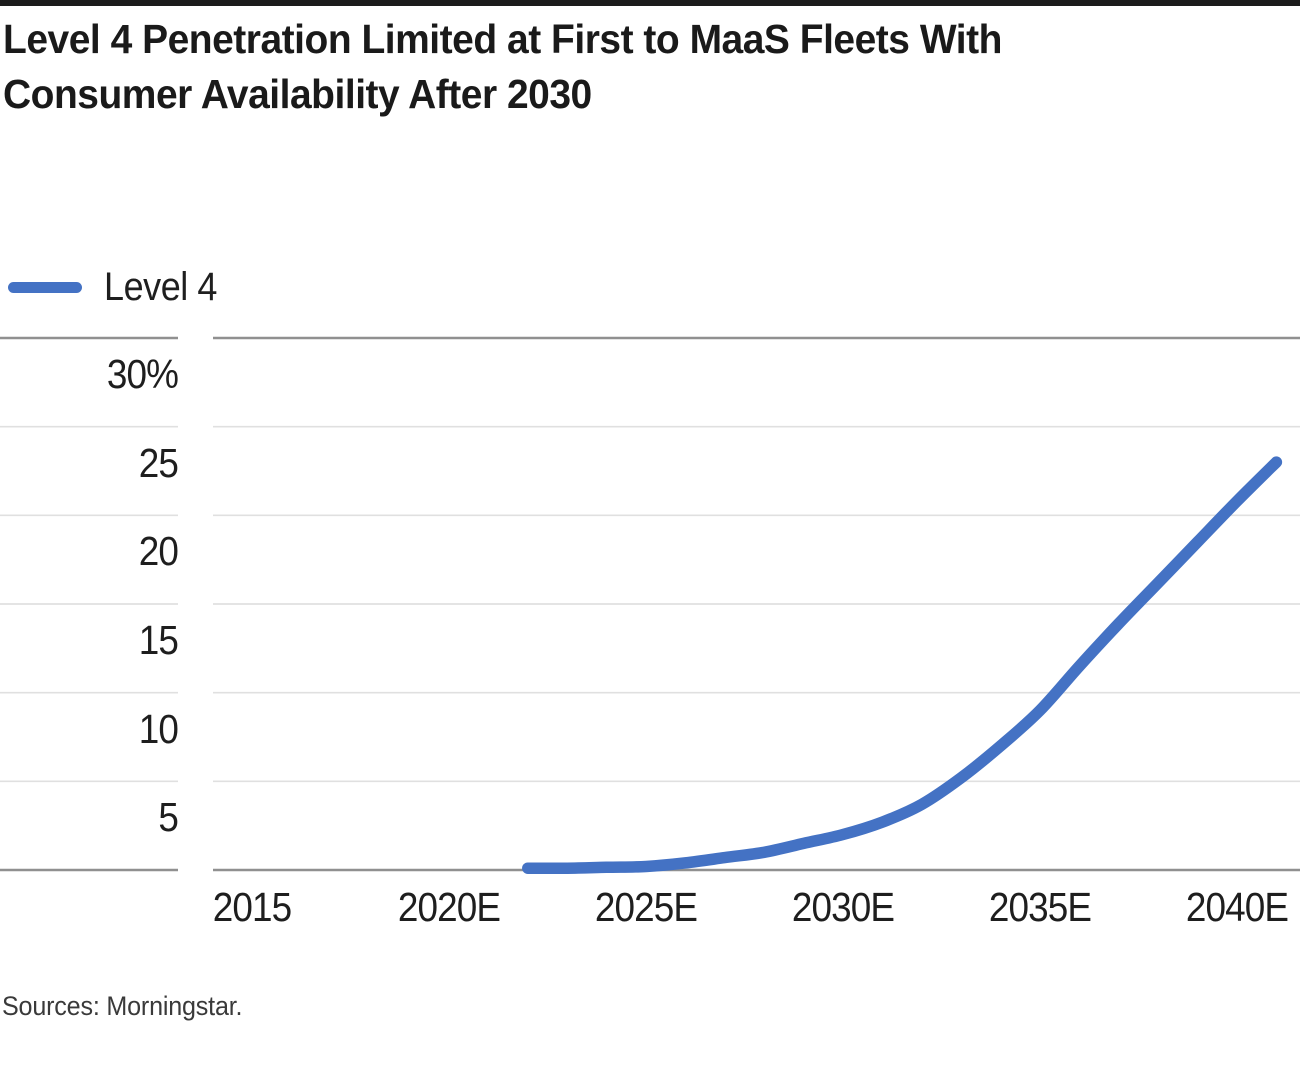 Image resolution: width=1300 pixels, height=1074 pixels. Describe the element at coordinates (252, 907) in the screenshot. I see `x-tick-label: 2015` at that location.